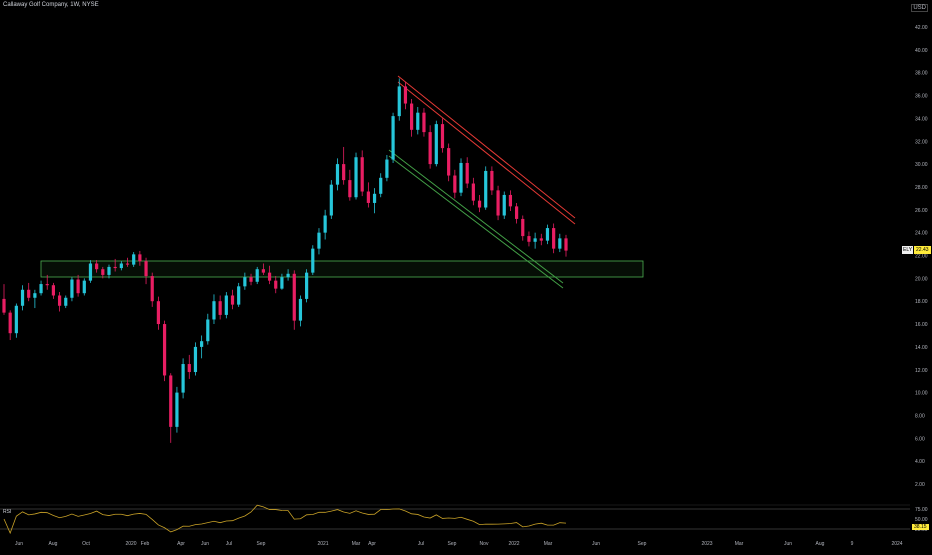 This screenshot has width=932, height=555. What do you see at coordinates (921, 302) in the screenshot?
I see `price-tick-label: 18.00` at bounding box center [921, 302].